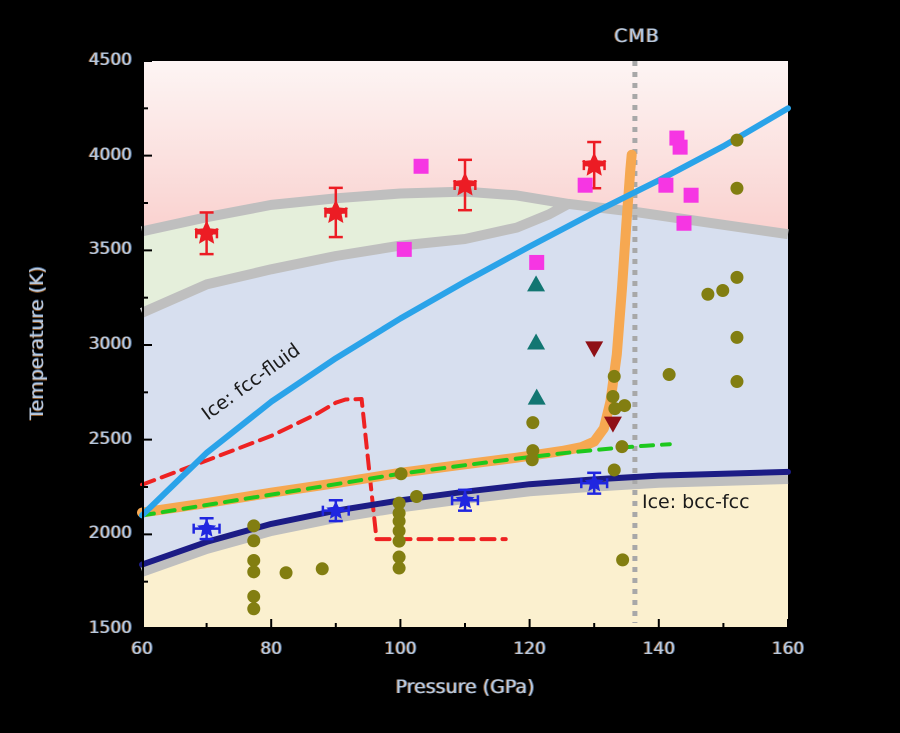 The width and height of the screenshot is (900, 733). Describe the element at coordinates (110, 628) in the screenshot. I see `y-tick-label: 1500` at that location.